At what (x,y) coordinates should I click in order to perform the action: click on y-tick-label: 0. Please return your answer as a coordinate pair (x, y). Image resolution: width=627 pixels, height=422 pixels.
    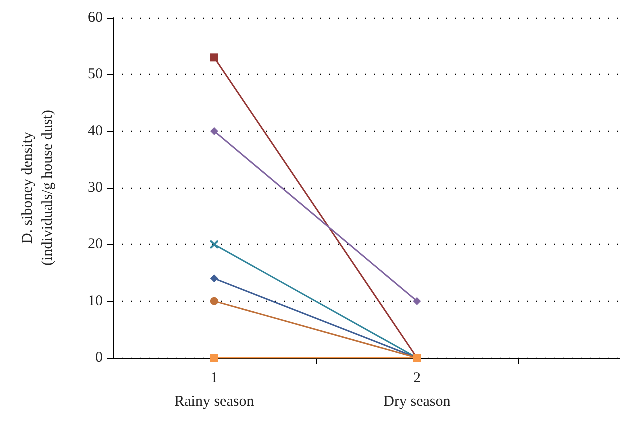
    Looking at the image, I should click on (99, 358).